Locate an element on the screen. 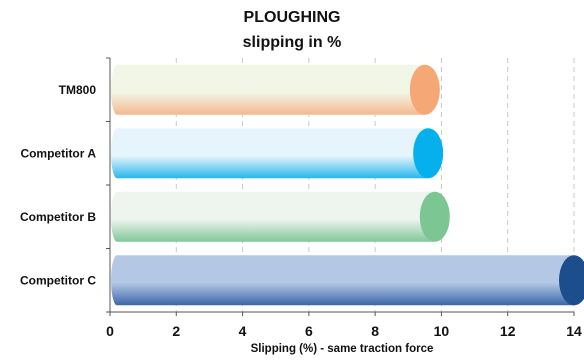 The width and height of the screenshot is (584, 363). x-tick-label: 12 is located at coordinates (508, 331).